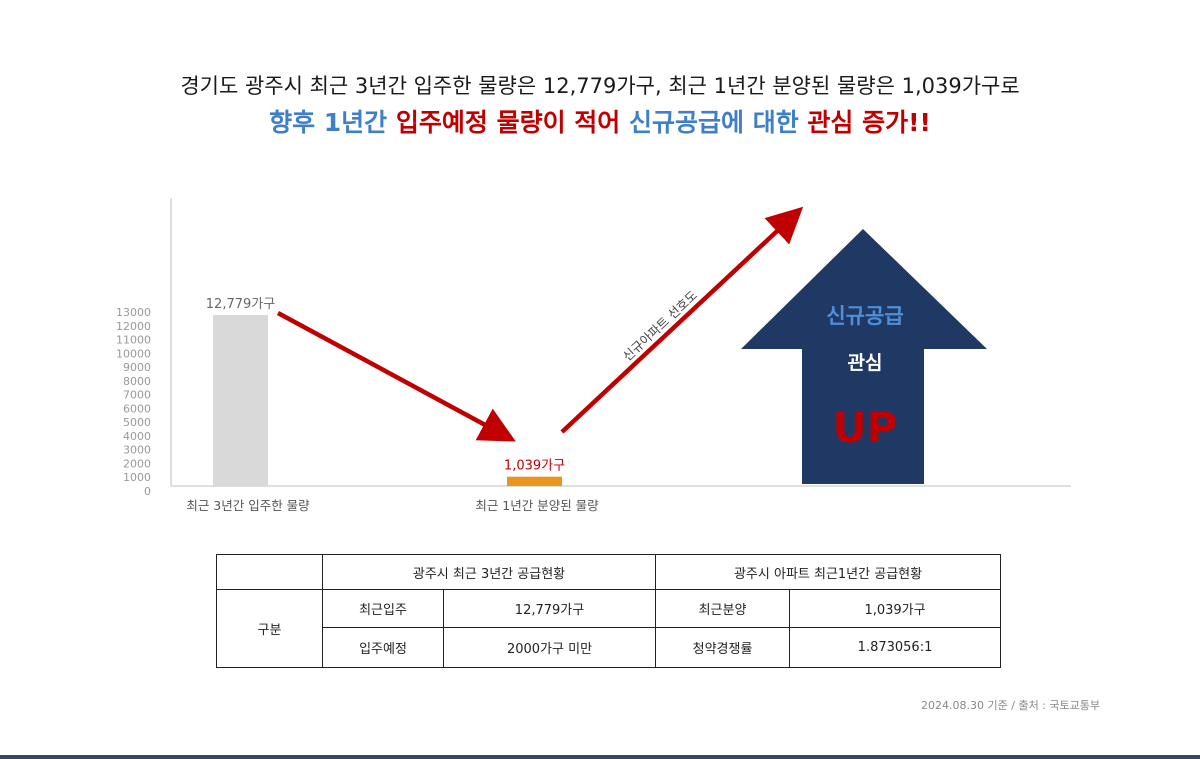  I want to click on y-tick-label: 4000, so click(137, 436).